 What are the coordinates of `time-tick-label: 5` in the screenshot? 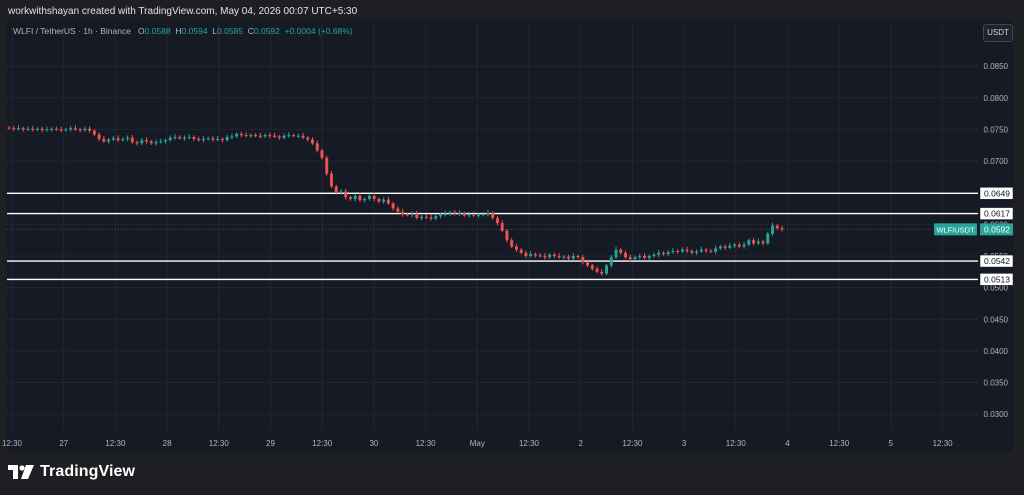 It's located at (891, 443).